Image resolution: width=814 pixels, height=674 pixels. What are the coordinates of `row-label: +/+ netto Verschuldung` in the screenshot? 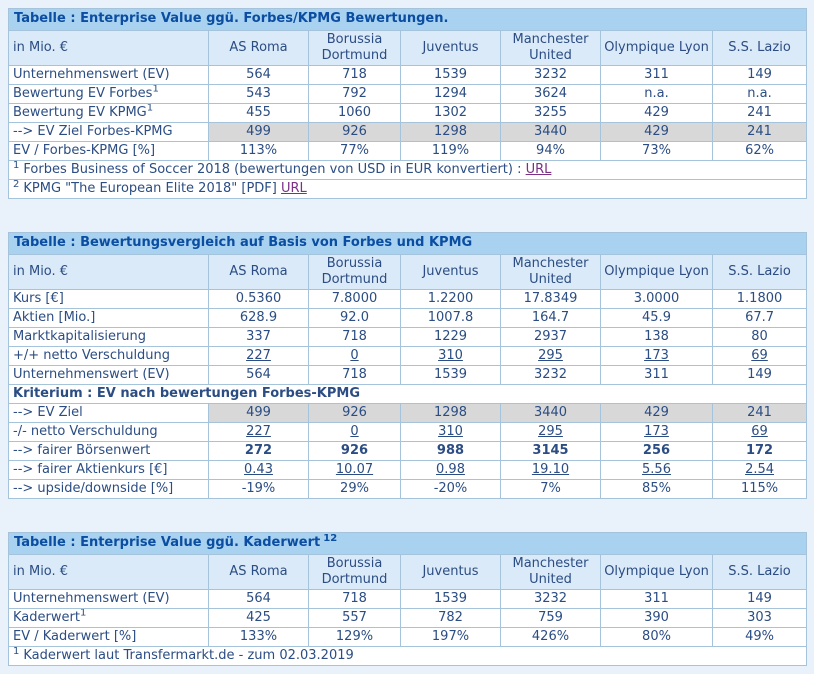 It's located at (108, 356).